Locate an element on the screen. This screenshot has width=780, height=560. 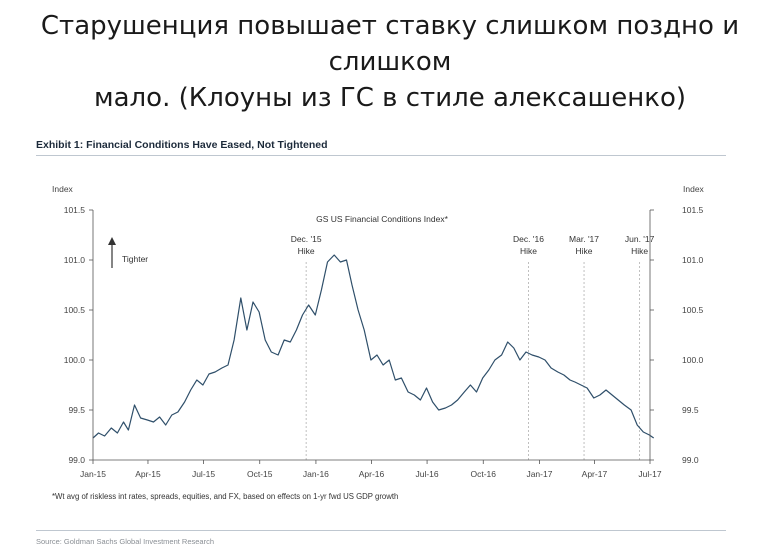
y-axis-label-right: Index is located at coordinates (694, 189).